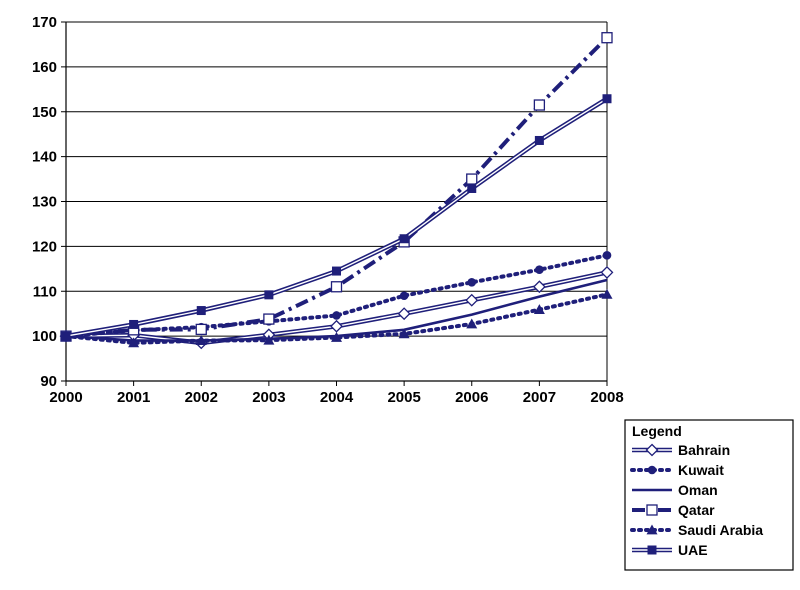 Image resolution: width=800 pixels, height=590 pixels. Describe the element at coordinates (720, 530) in the screenshot. I see `legend-label-saudi-arabia: Saudi Arabia` at that location.